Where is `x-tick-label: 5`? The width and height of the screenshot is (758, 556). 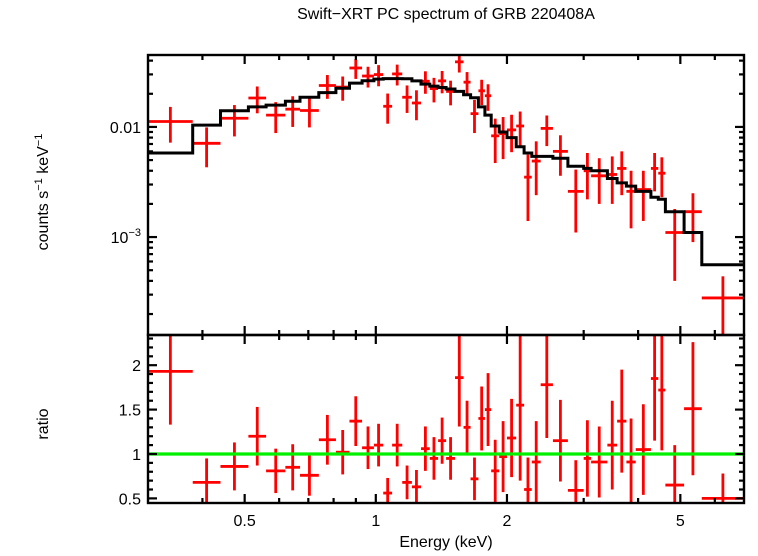
x-tick-label: 5 is located at coordinates (680, 521).